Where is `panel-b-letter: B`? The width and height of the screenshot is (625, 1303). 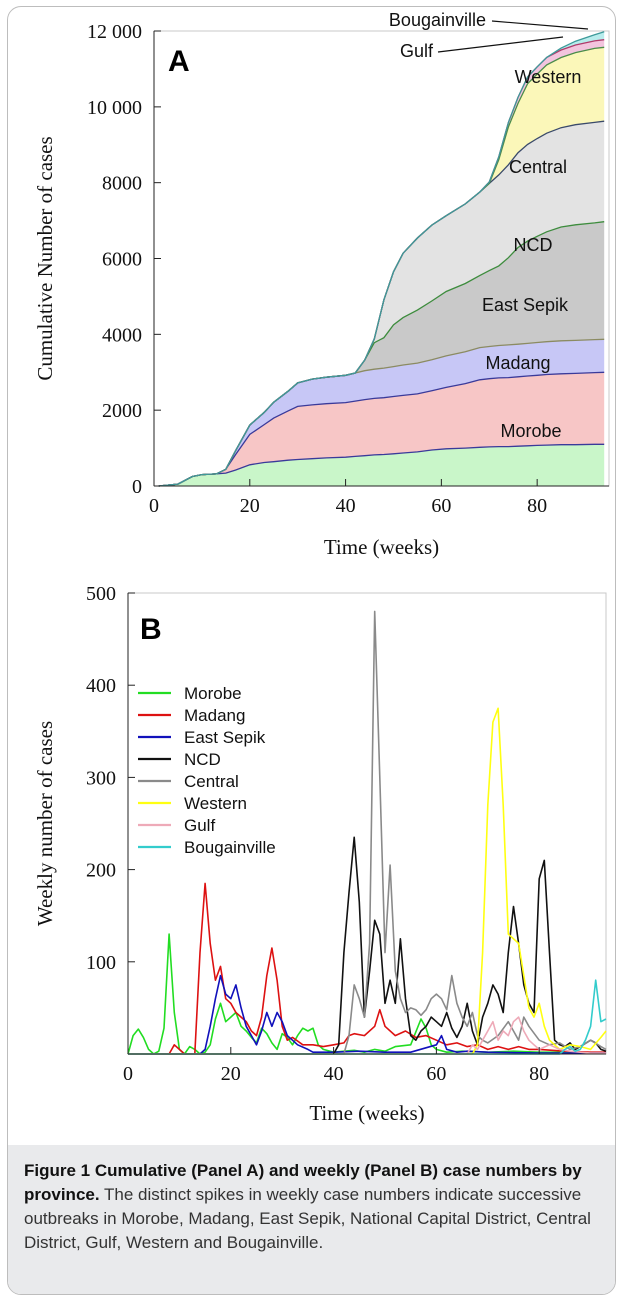
panel-b-letter: B is located at coordinates (151, 629).